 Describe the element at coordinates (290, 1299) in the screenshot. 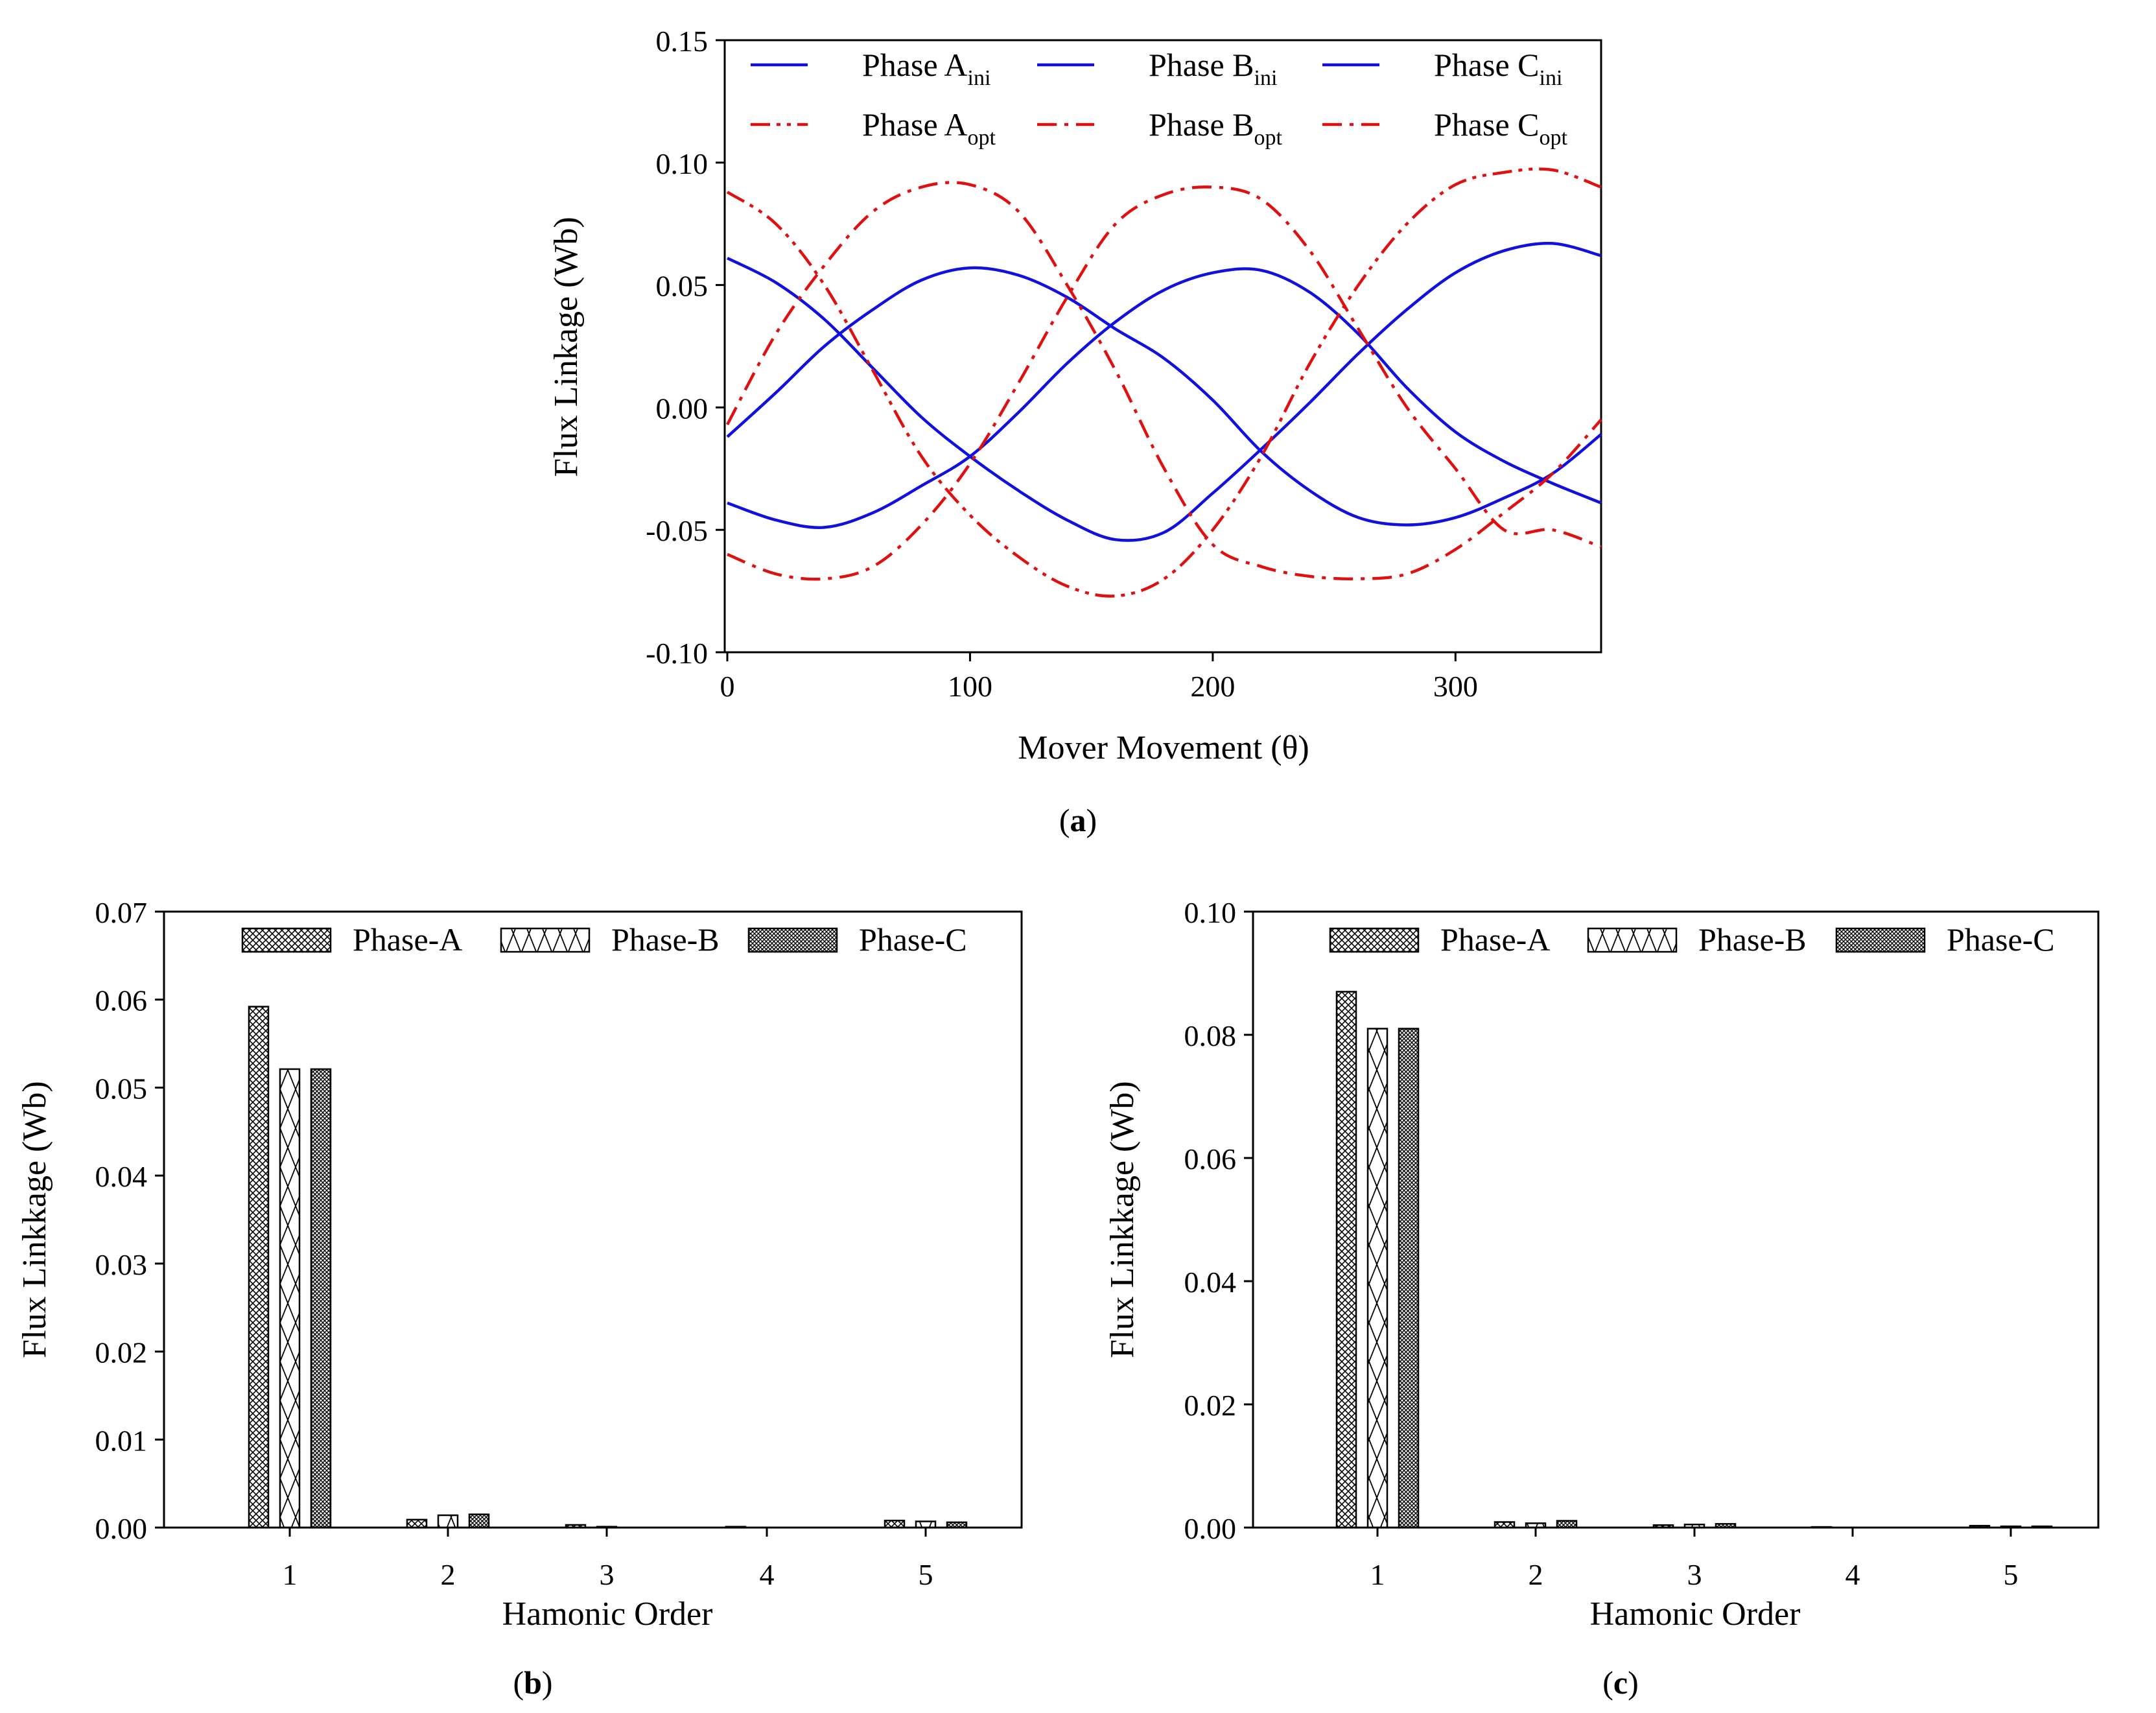

I see `bar-b-phase-b-h1` at that location.